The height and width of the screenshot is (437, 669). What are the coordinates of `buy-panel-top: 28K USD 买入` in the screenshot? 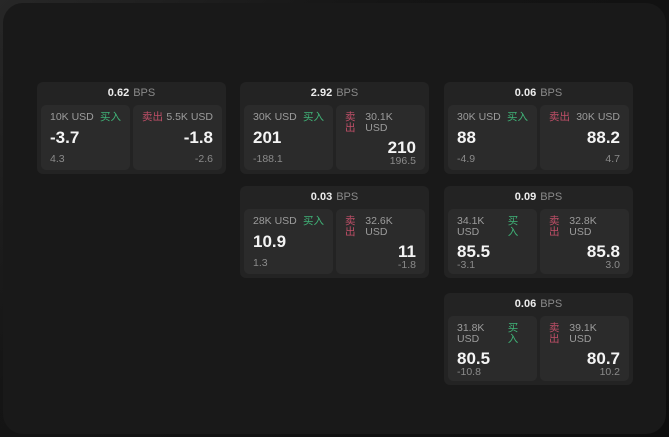 It's located at (288, 221).